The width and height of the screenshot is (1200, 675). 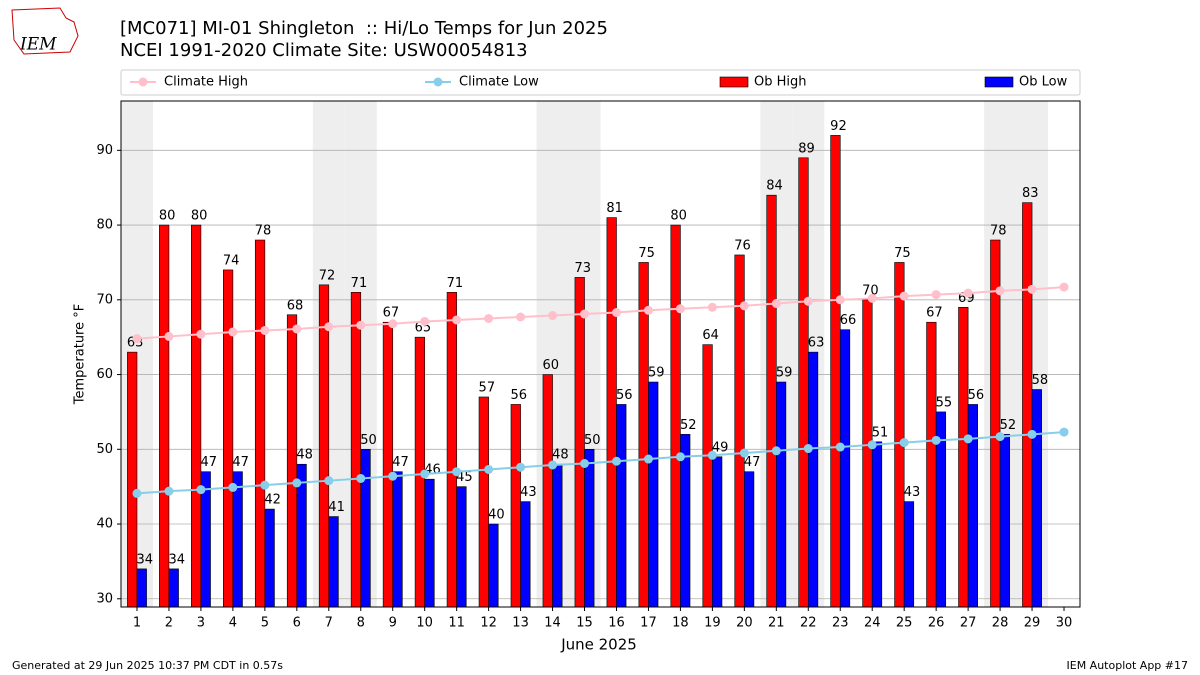 What do you see at coordinates (904, 623) in the screenshot?
I see `x-tick-label: 25` at bounding box center [904, 623].